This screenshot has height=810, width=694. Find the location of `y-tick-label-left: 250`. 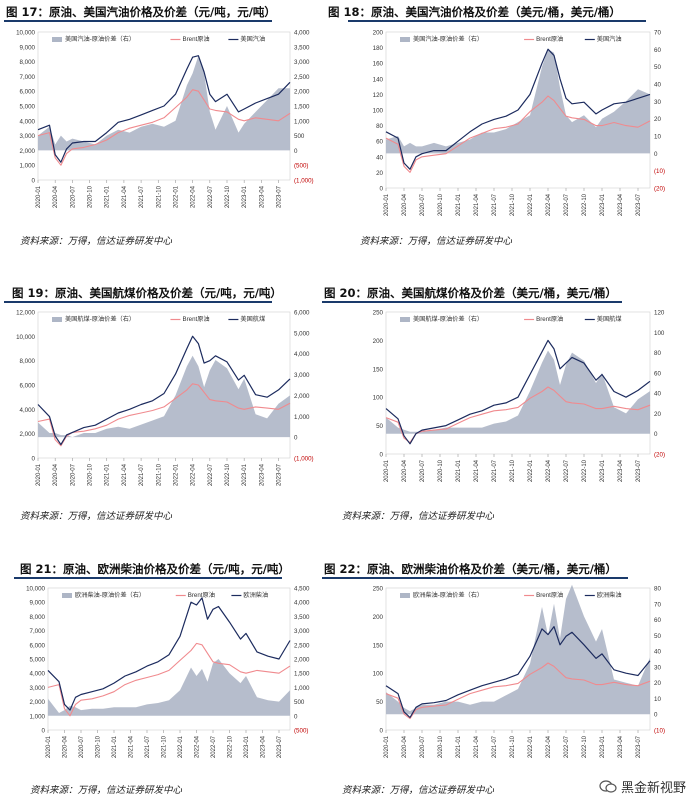

y-tick-label-left: 250 is located at coordinates (378, 589).